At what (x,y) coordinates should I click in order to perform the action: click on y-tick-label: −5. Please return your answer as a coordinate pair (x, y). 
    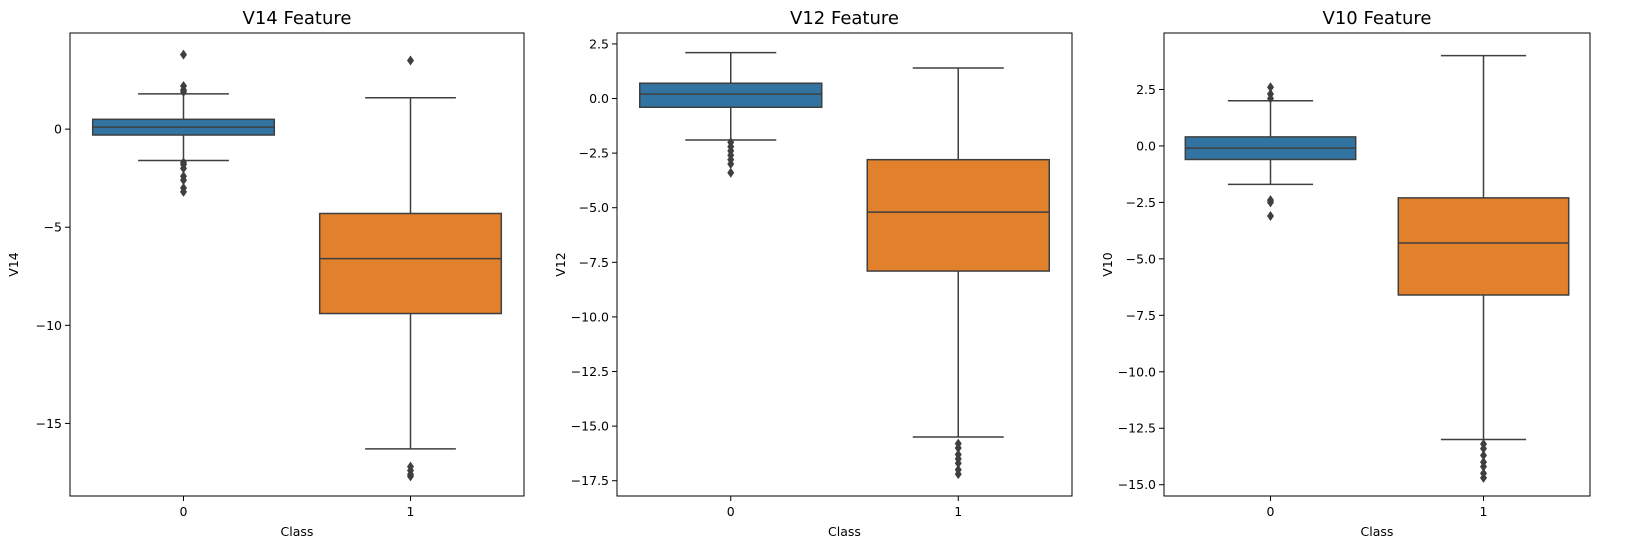
    Looking at the image, I should click on (53, 227).